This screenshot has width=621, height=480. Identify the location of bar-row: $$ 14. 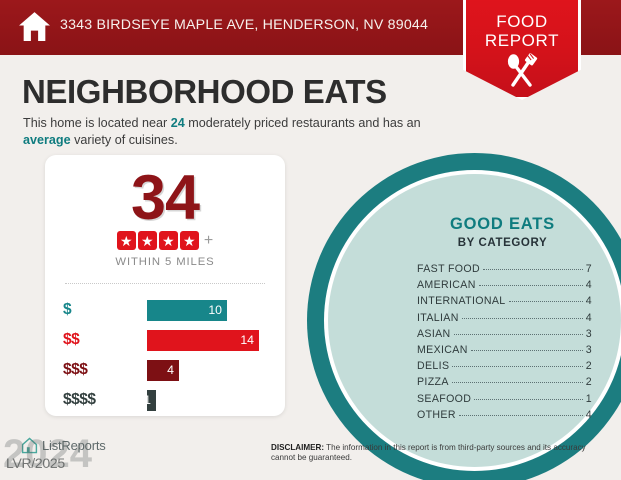
(169, 340).